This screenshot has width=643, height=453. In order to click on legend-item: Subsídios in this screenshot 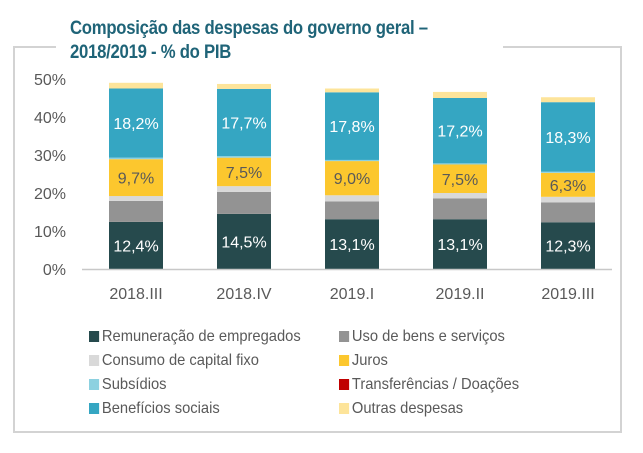, I will do `click(204, 384)`.